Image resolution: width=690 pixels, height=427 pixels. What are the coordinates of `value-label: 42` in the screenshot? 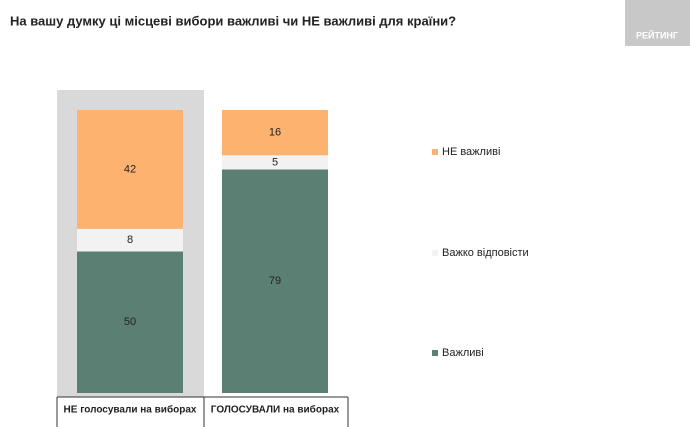 It's located at (130, 169).